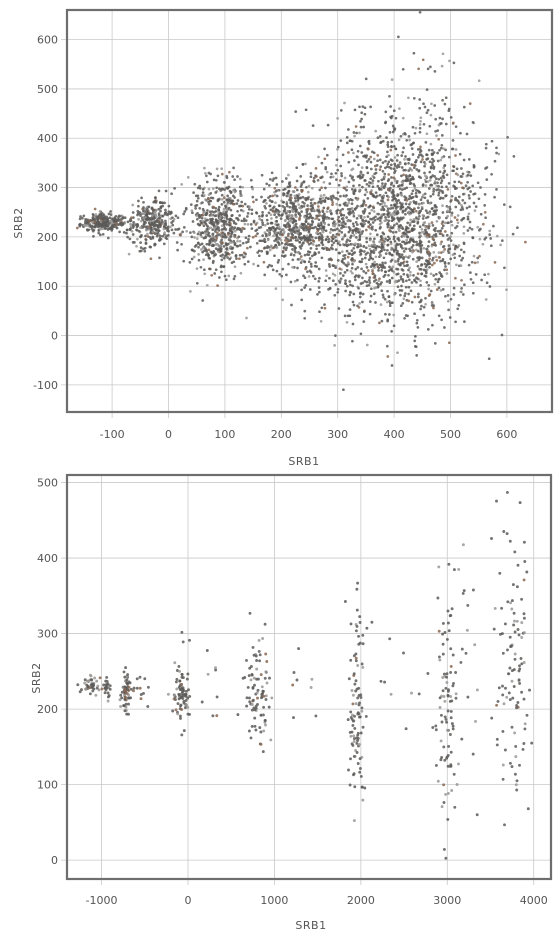 This screenshot has height=938, width=556. I want to click on top-x-tick-label: 0, so click(168, 434).